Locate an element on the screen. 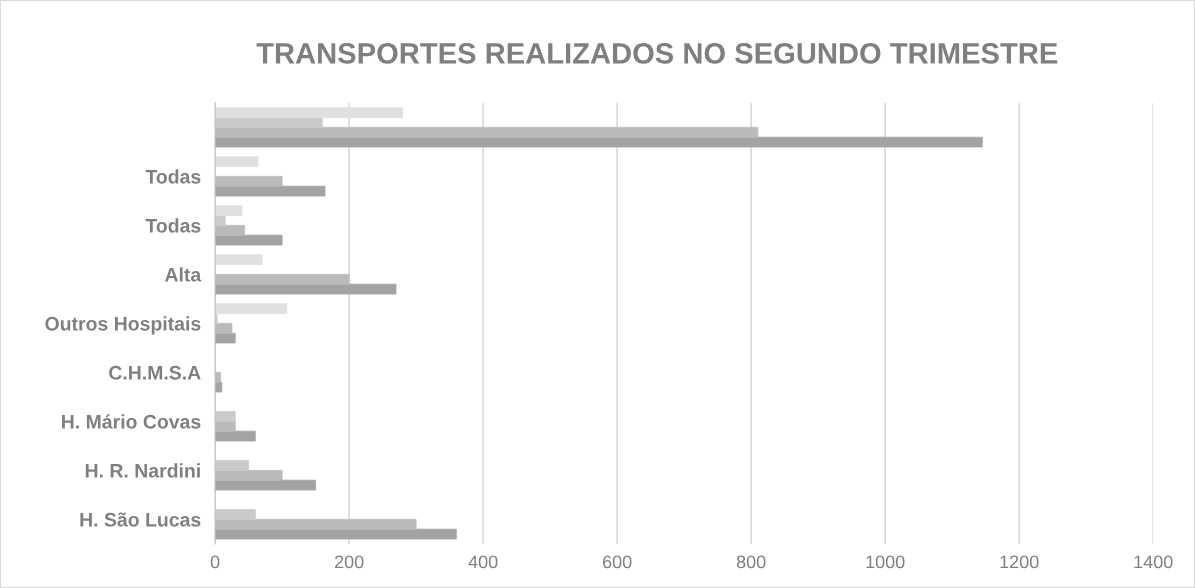 This screenshot has width=1195, height=588. y-tick-label: H. R. Nardini is located at coordinates (142, 470).